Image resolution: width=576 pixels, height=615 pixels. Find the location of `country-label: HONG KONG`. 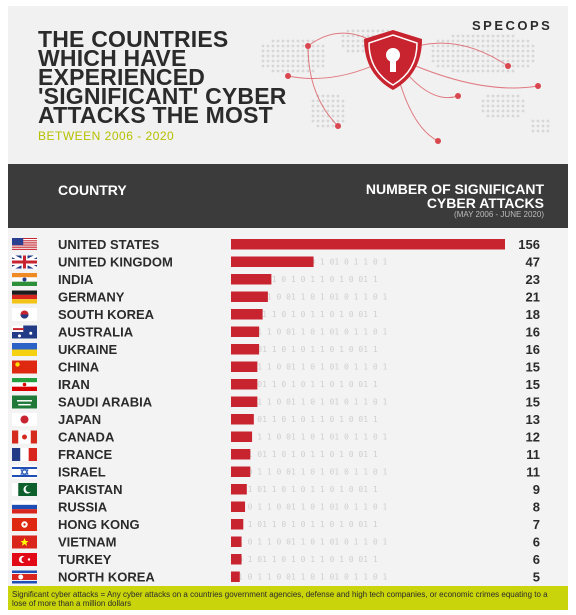

country-label: HONG KONG is located at coordinates (99, 524).